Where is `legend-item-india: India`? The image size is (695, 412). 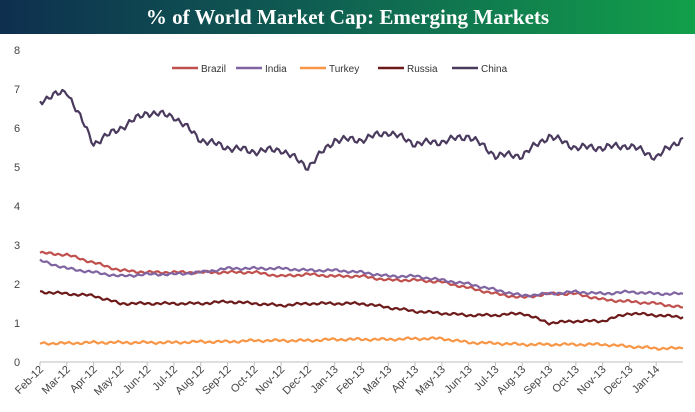
legend-item-india: India is located at coordinates (261, 69).